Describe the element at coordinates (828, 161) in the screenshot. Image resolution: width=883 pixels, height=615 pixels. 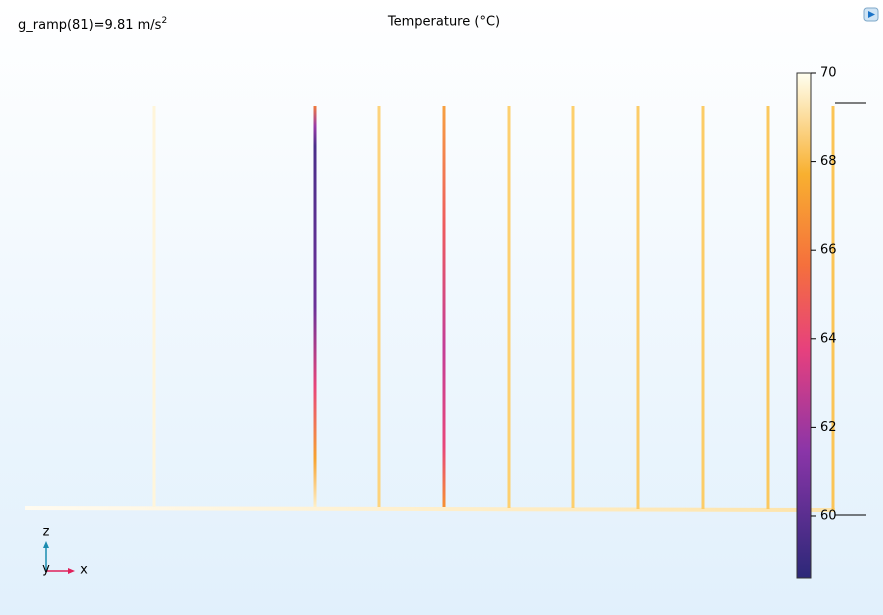
I see `colorbar-tick-label: 68` at that location.